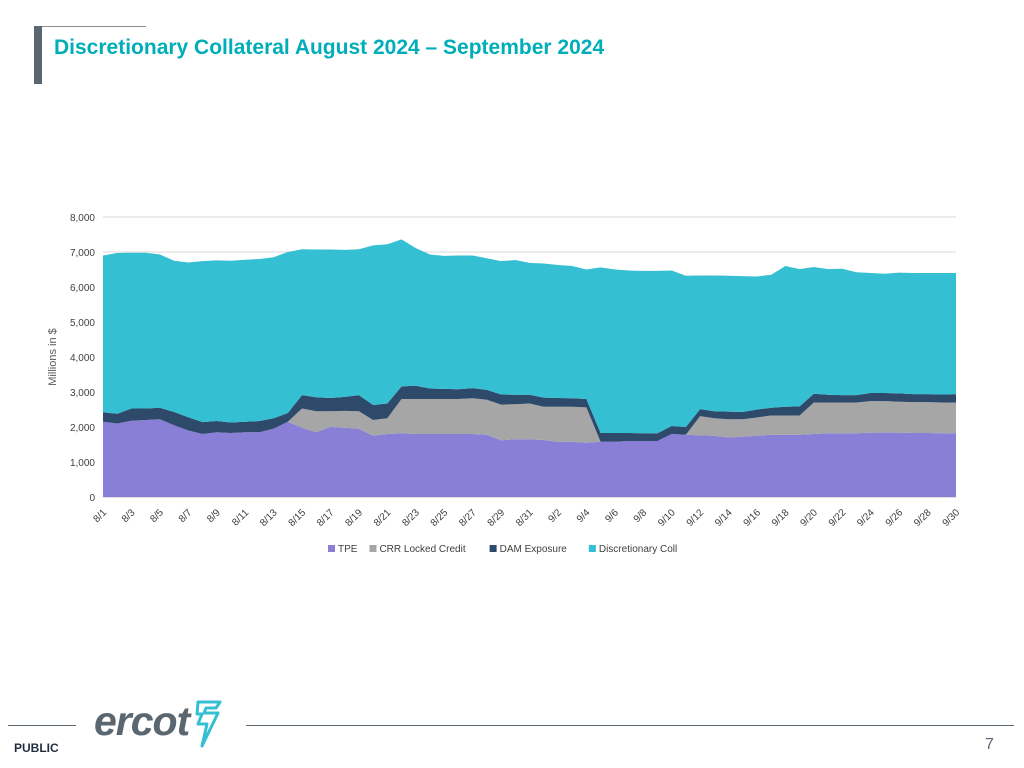 The height and width of the screenshot is (768, 1024). I want to click on x-tick-label: 8/19, so click(354, 518).